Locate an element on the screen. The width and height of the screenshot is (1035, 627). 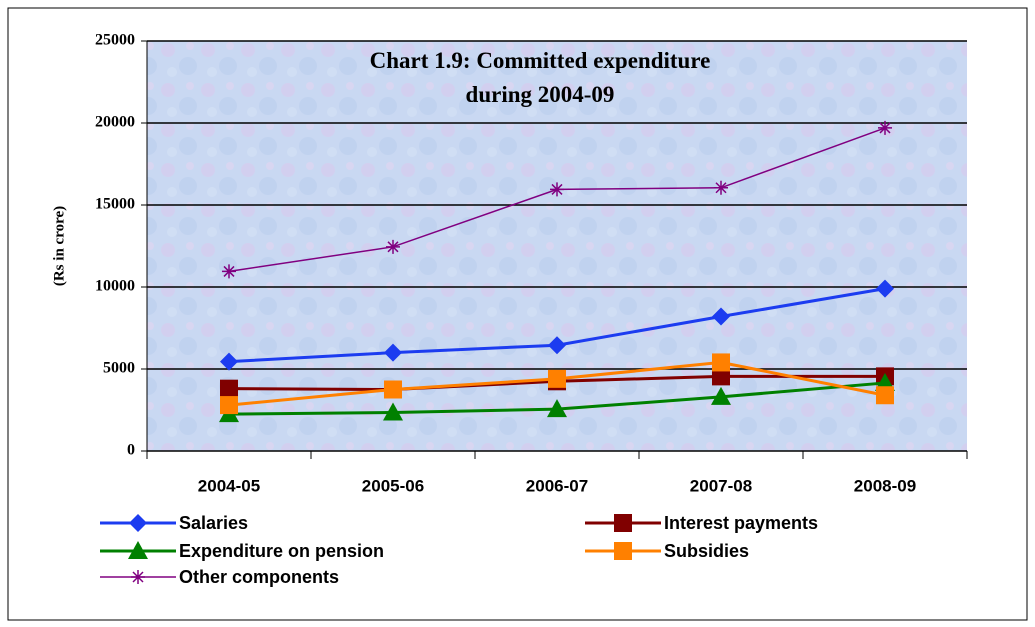
legend-label: Expenditure on pension is located at coordinates (281, 551).